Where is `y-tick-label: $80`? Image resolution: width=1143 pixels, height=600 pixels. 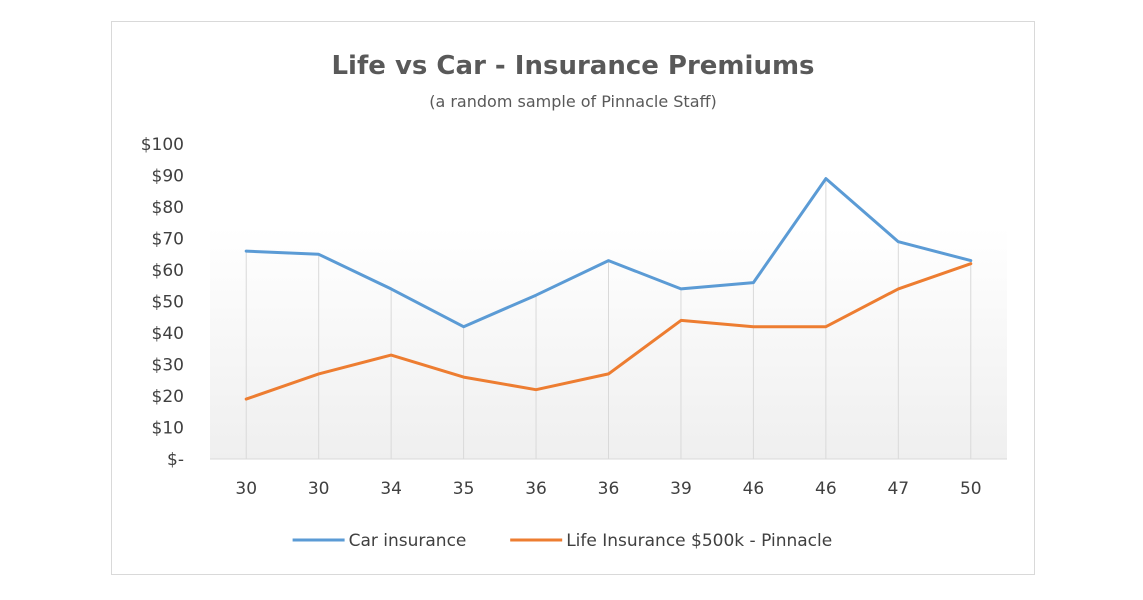 y-tick-label: $80 is located at coordinates (168, 208).